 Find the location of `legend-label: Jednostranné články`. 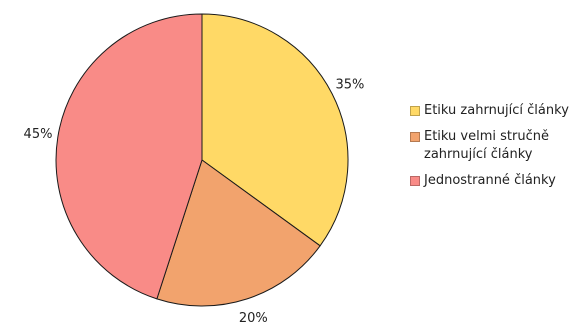

legend-label: Jednostranné články is located at coordinates (490, 180).